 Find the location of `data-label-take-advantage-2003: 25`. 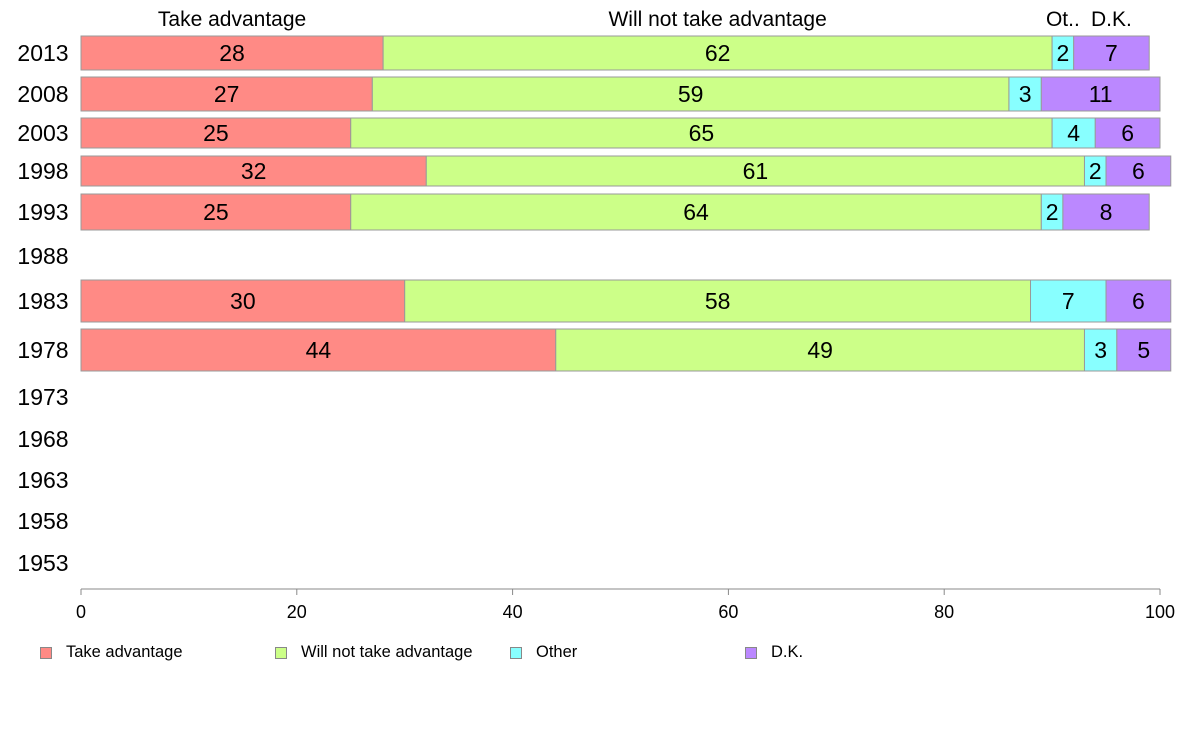

data-label-take-advantage-2003: 25 is located at coordinates (216, 133).